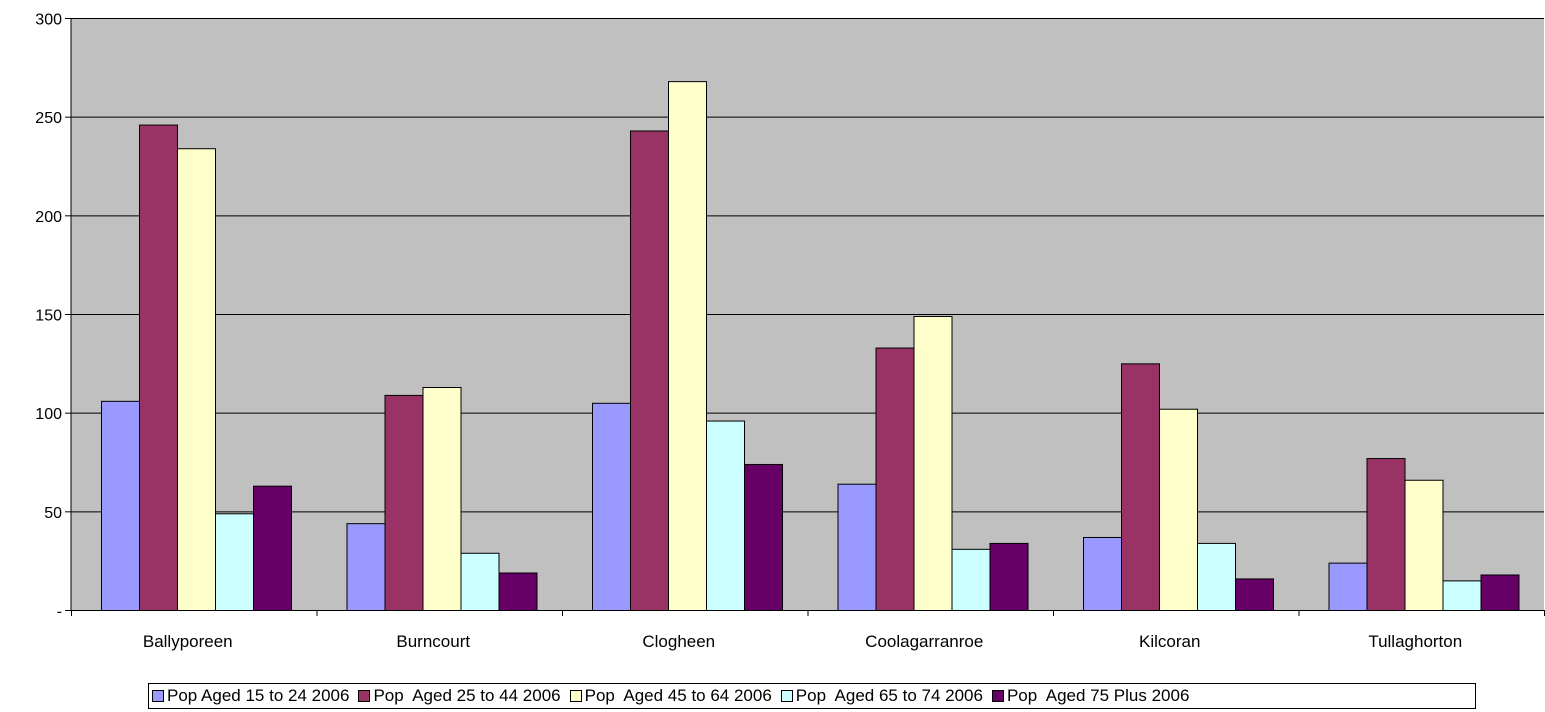 The height and width of the screenshot is (712, 1545). Describe the element at coordinates (1169, 641) in the screenshot. I see `x-tick-label: Kilcoran` at that location.